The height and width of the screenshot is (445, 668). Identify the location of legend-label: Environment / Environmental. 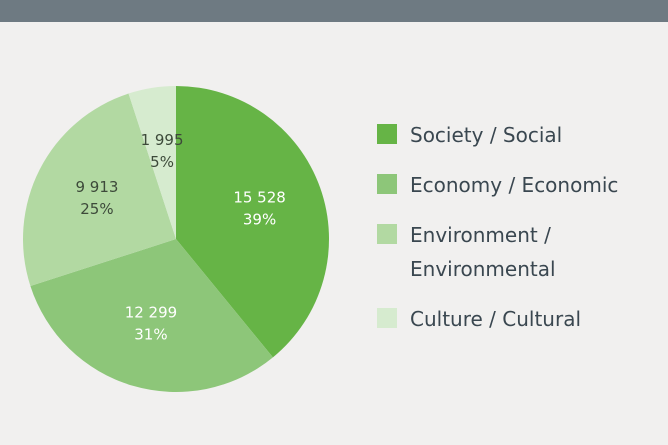
(483, 252).